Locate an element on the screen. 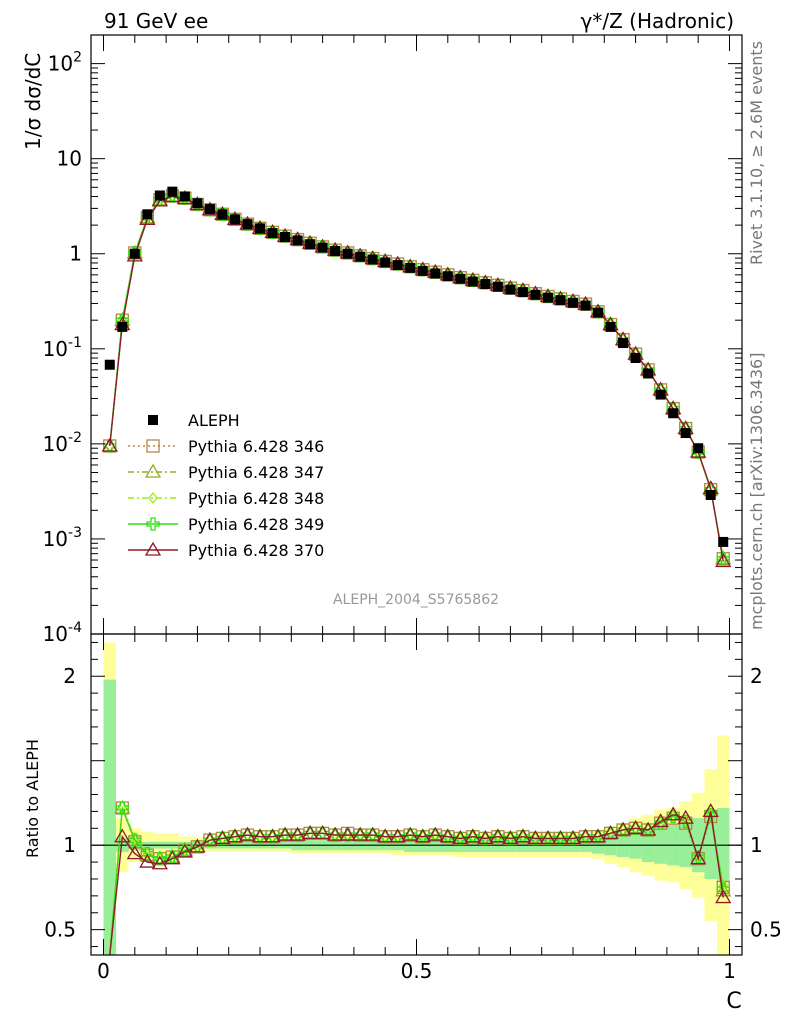 Image resolution: width=786 pixels, height=1024 pixels. ratio-ylabel: Ratio to ALEPH is located at coordinates (32, 798).